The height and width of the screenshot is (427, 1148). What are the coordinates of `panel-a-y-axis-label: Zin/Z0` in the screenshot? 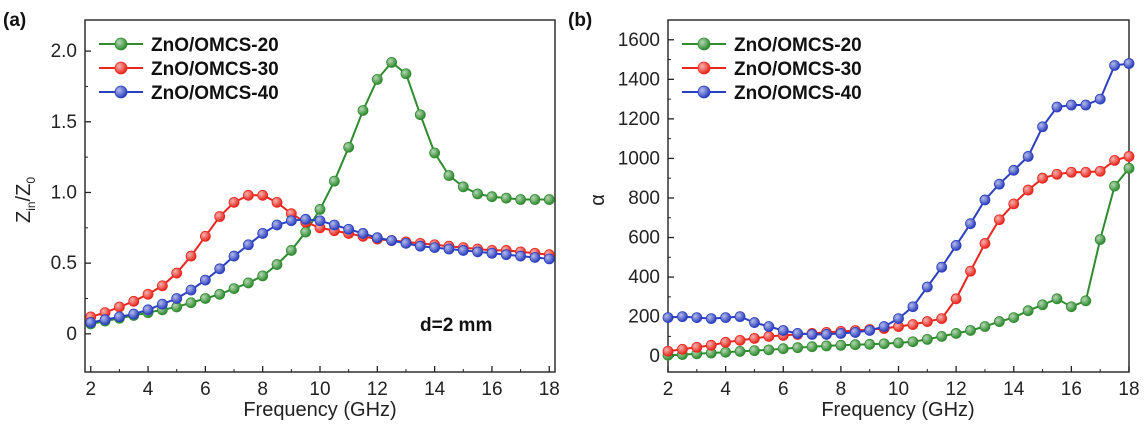 It's located at (25, 200).